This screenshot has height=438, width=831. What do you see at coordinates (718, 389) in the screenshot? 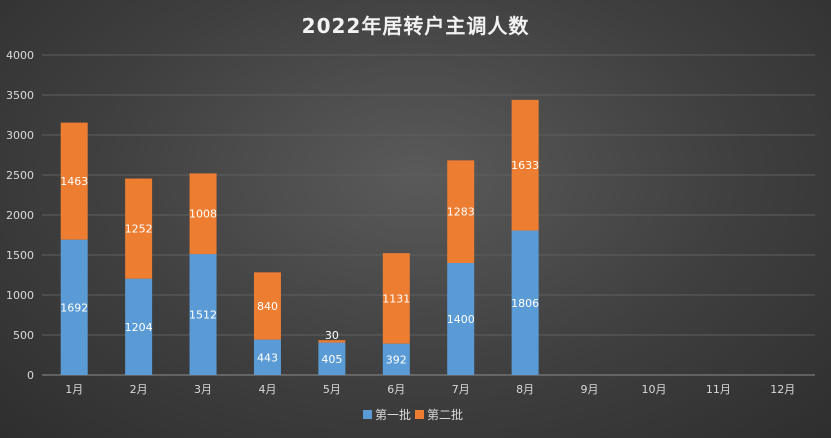
I see `x-tick-label-11: 11月` at bounding box center [718, 389].